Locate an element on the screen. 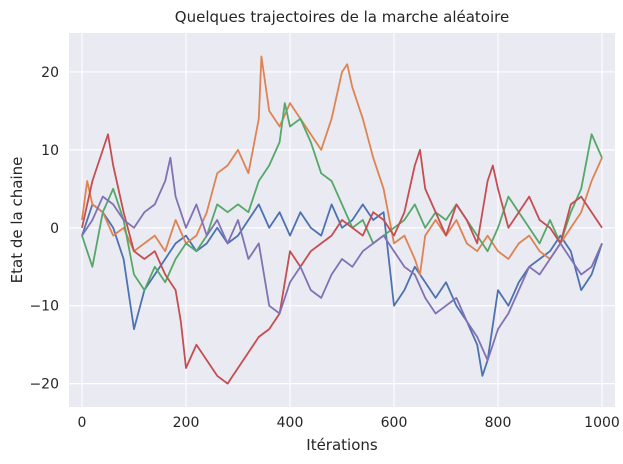  y-tick-label: 10 is located at coordinates (50, 151).